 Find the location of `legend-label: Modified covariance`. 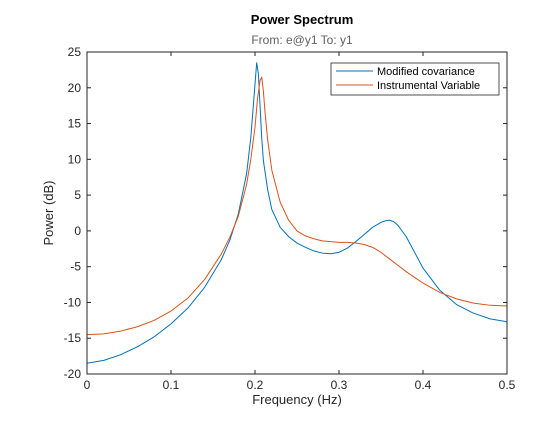

legend-label: Modified covariance is located at coordinates (426, 72).